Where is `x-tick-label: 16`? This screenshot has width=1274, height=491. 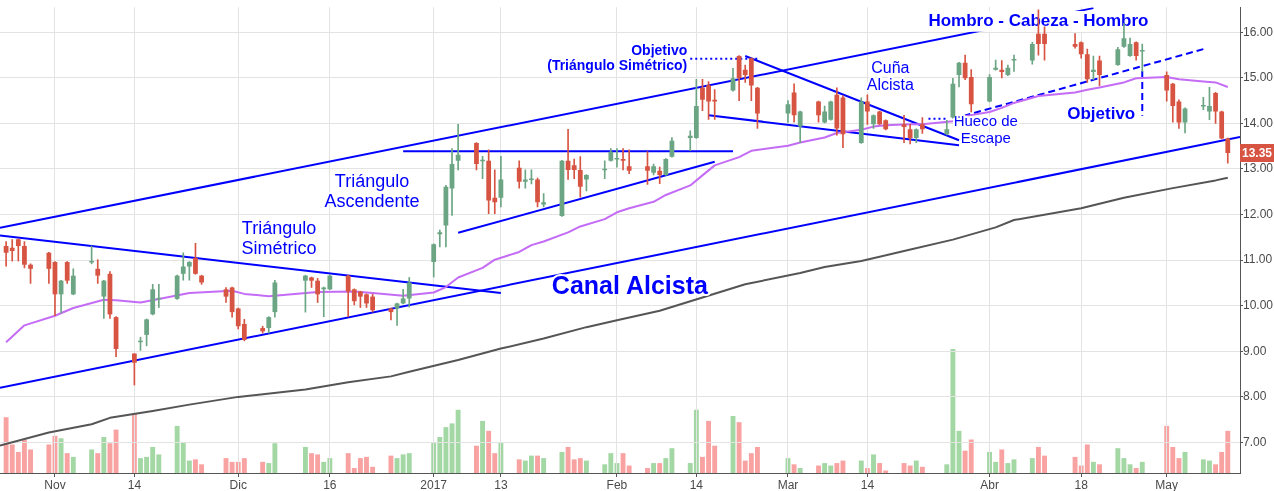
x-tick-label: 16 is located at coordinates (330, 484).